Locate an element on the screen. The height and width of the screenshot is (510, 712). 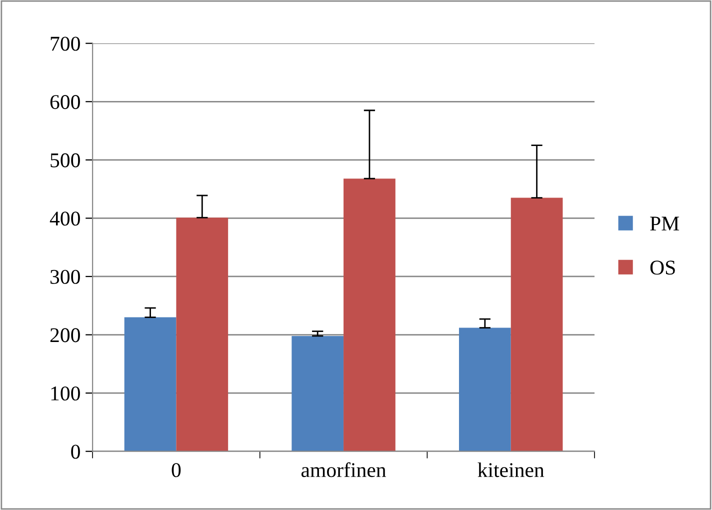
legend-label: OS is located at coordinates (662, 267).